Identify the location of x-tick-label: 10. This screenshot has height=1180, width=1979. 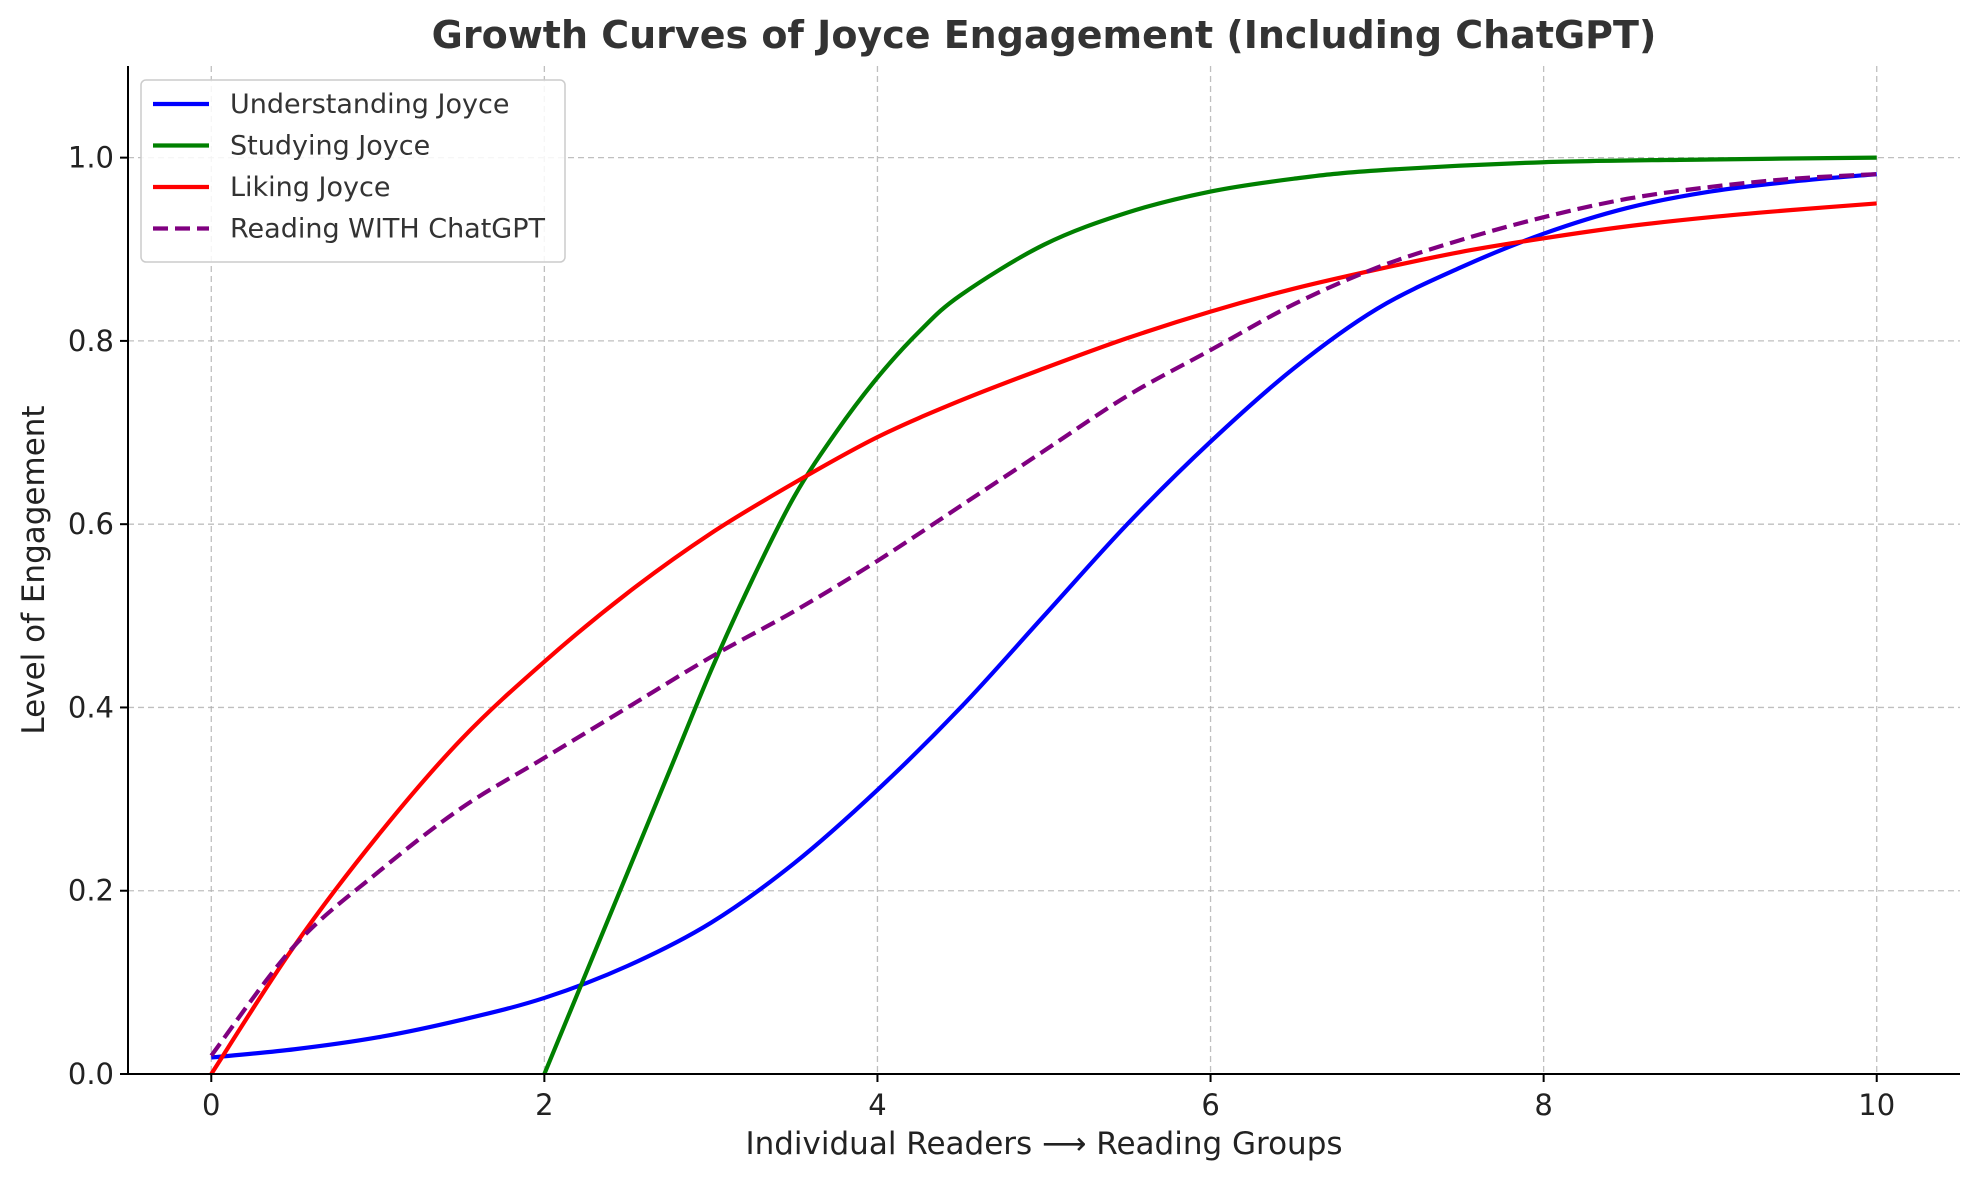
(1876, 1105).